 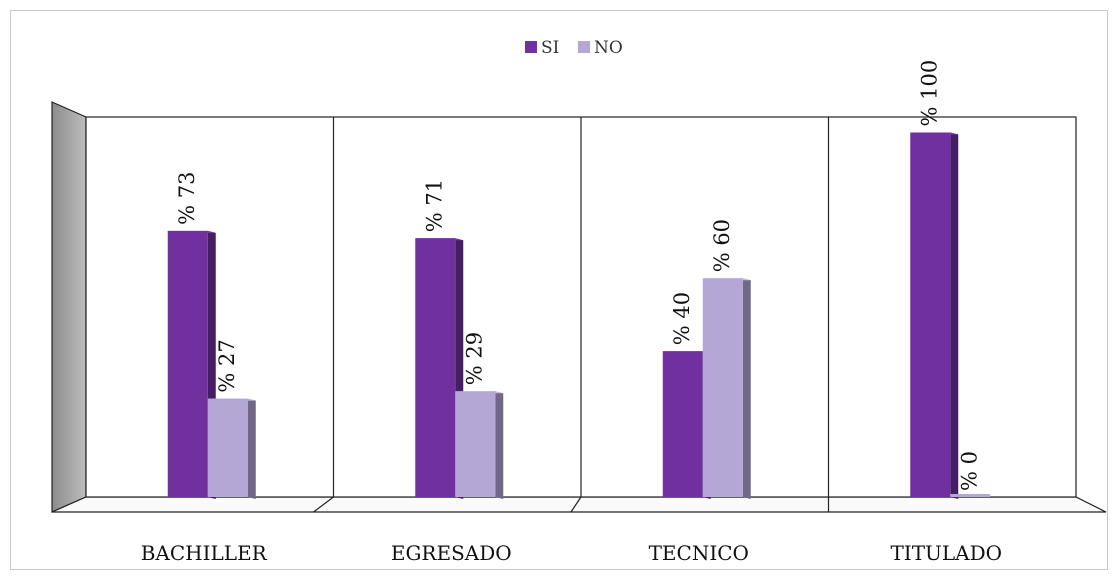 I want to click on category-label-egresado: EGRESADO, so click(x=451, y=553).